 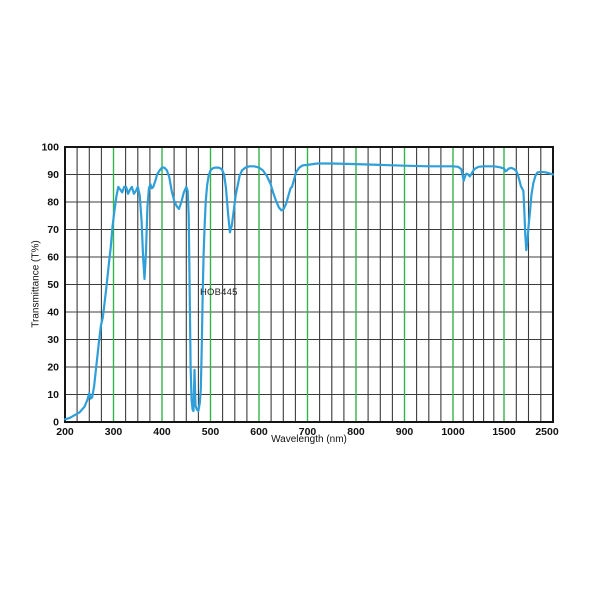 I want to click on y-tick-label: 40, so click(x=53, y=313).